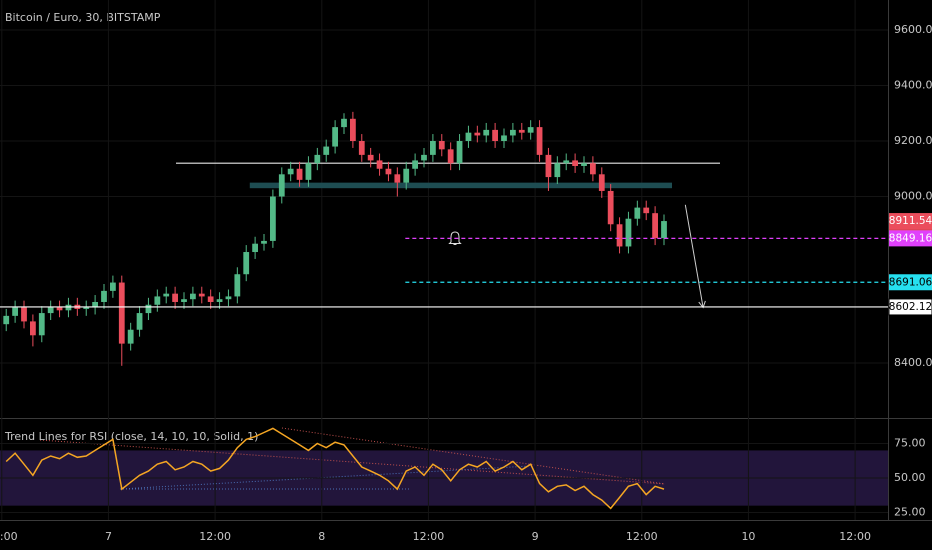 The width and height of the screenshot is (932, 550). What do you see at coordinates (108, 536) in the screenshot?
I see `x-tick-label: 7` at bounding box center [108, 536].